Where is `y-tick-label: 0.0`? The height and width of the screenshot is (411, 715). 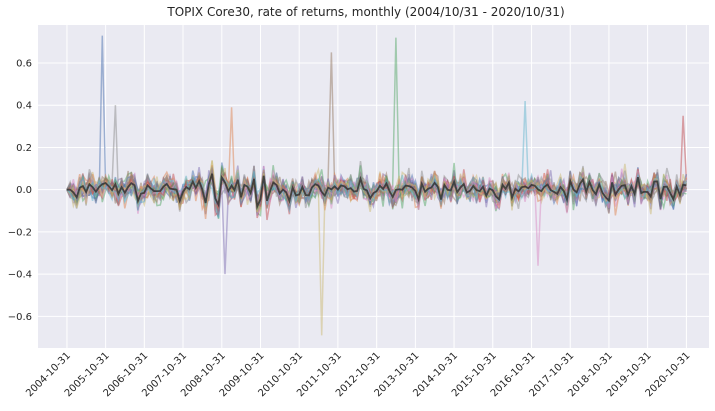 y-tick-label: 0.0 is located at coordinates (24, 190).